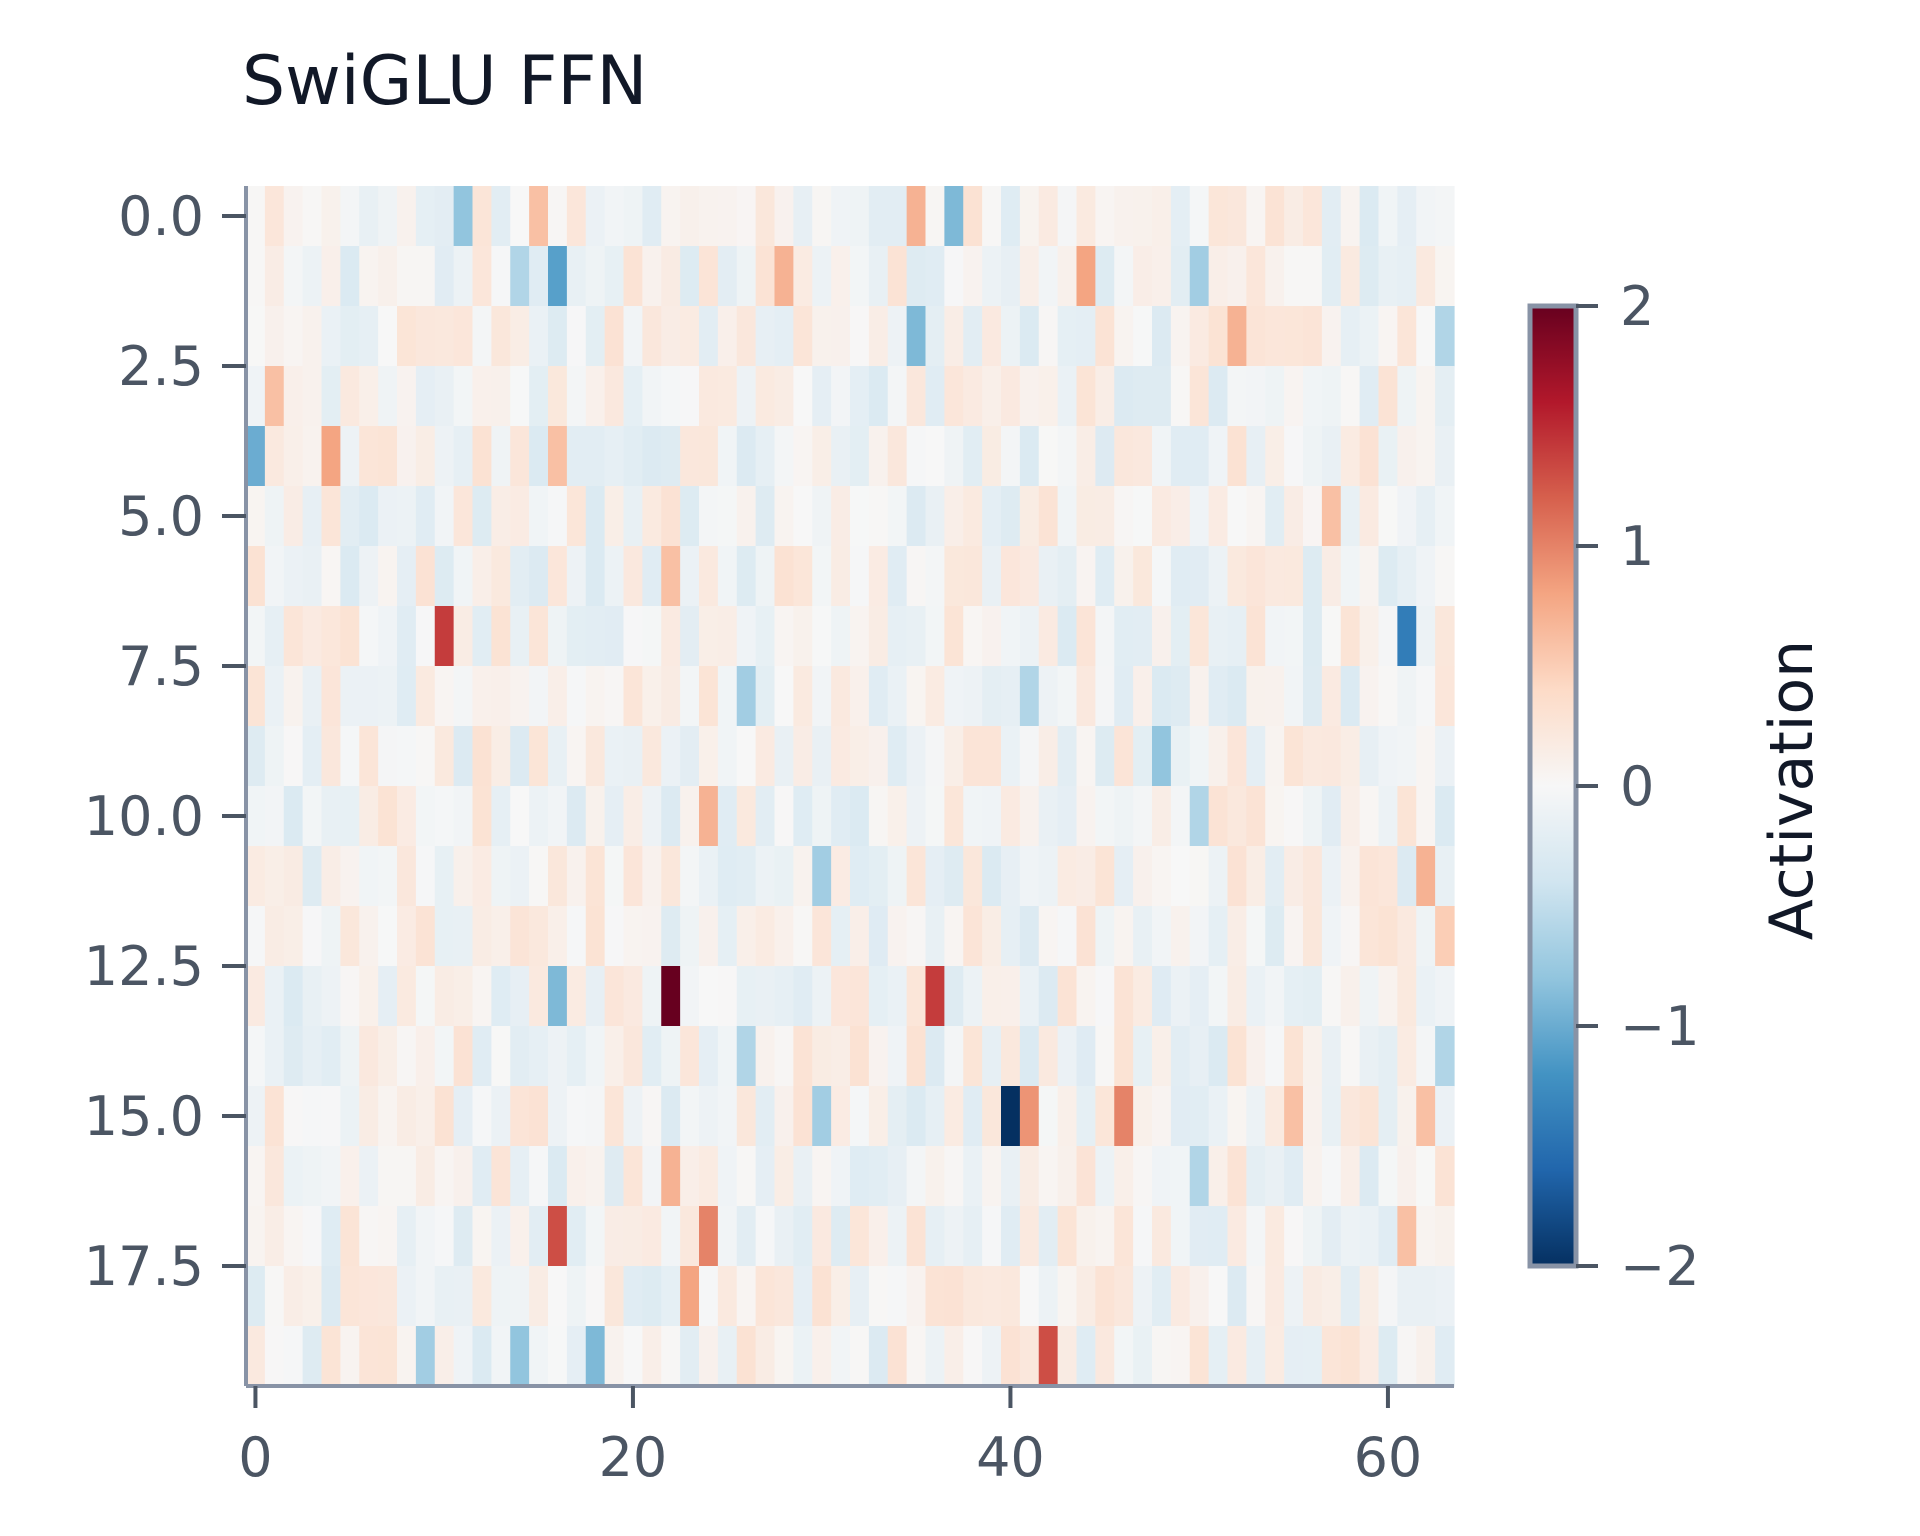 The height and width of the screenshot is (1536, 1920). I want to click on colorbar-tick-label: −1, so click(1660, 1026).